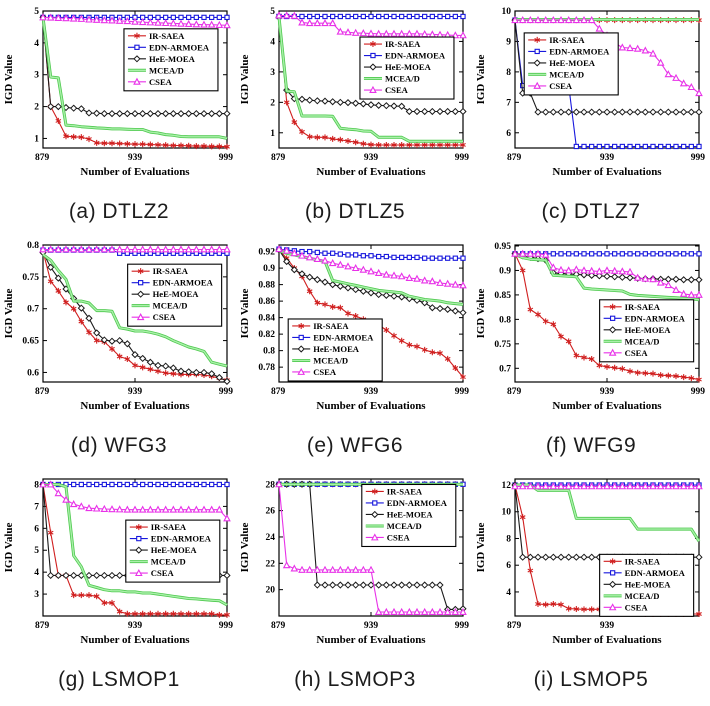 Image resolution: width=710 pixels, height=706 pixels. What do you see at coordinates (355, 679) in the screenshot?
I see `chart-caption: (h) LSMOP3` at bounding box center [355, 679].